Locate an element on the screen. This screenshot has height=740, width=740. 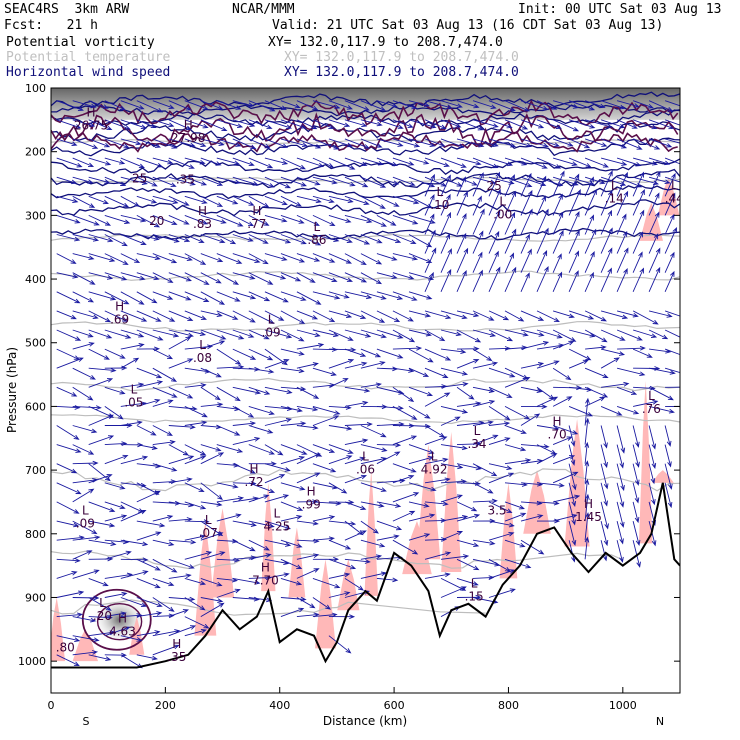
y-tick-label: 800 is located at coordinates (35, 534).